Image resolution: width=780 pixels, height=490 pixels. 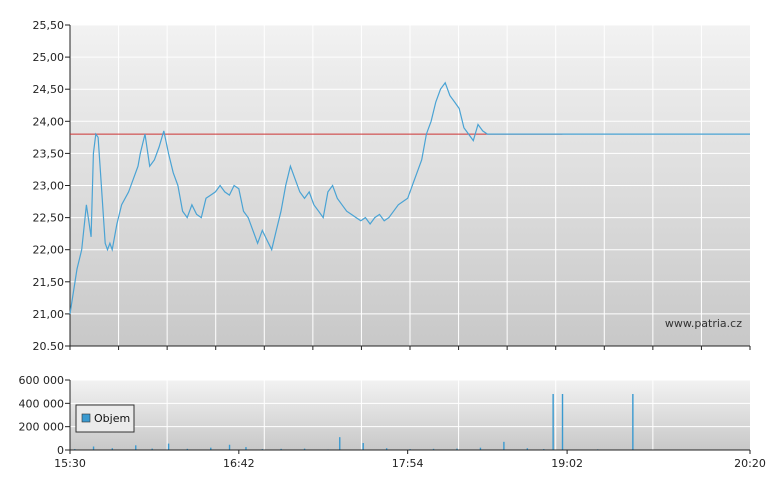 What do you see at coordinates (42, 403) in the screenshot?
I see `volume-y-tick-label: 400 000` at bounding box center [42, 403].